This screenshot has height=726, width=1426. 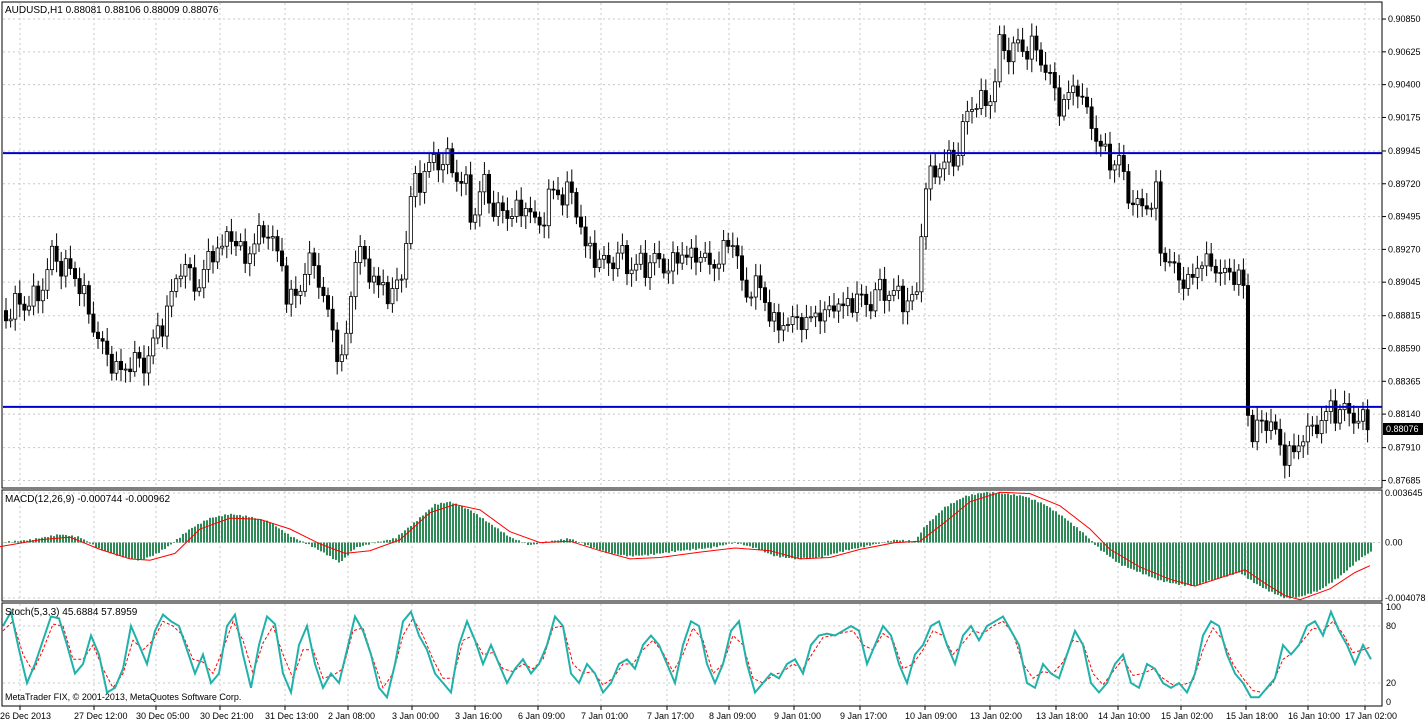 What do you see at coordinates (227, 716) in the screenshot?
I see `time-label: 30 Dec 21:00` at bounding box center [227, 716].